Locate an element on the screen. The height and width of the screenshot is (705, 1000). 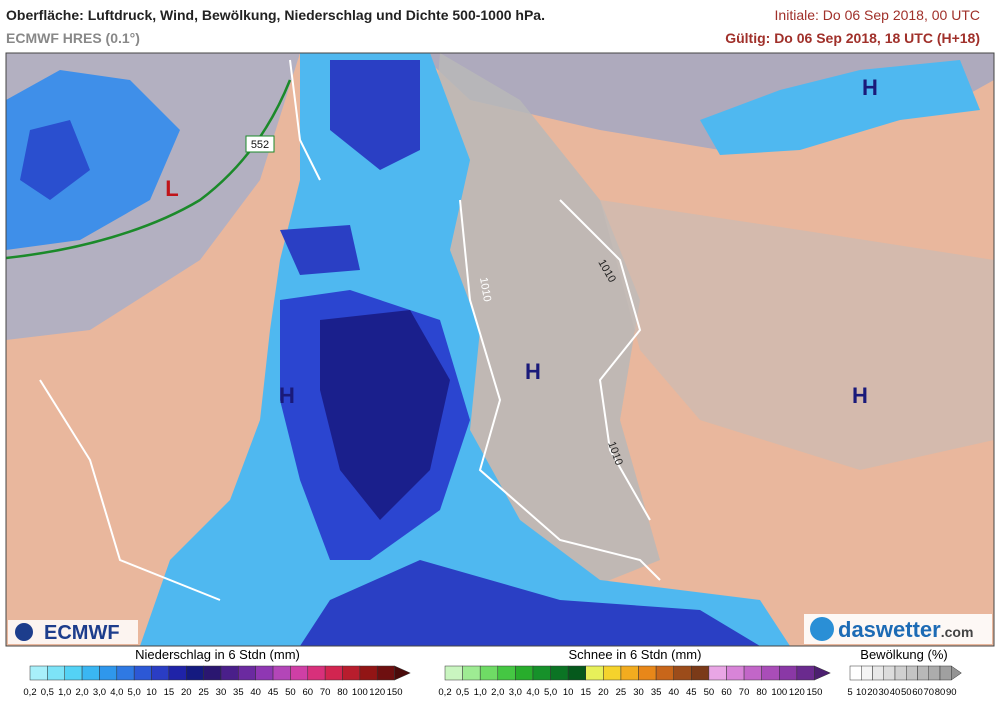
legend-tick-label: 5 is located at coordinates (849, 692).